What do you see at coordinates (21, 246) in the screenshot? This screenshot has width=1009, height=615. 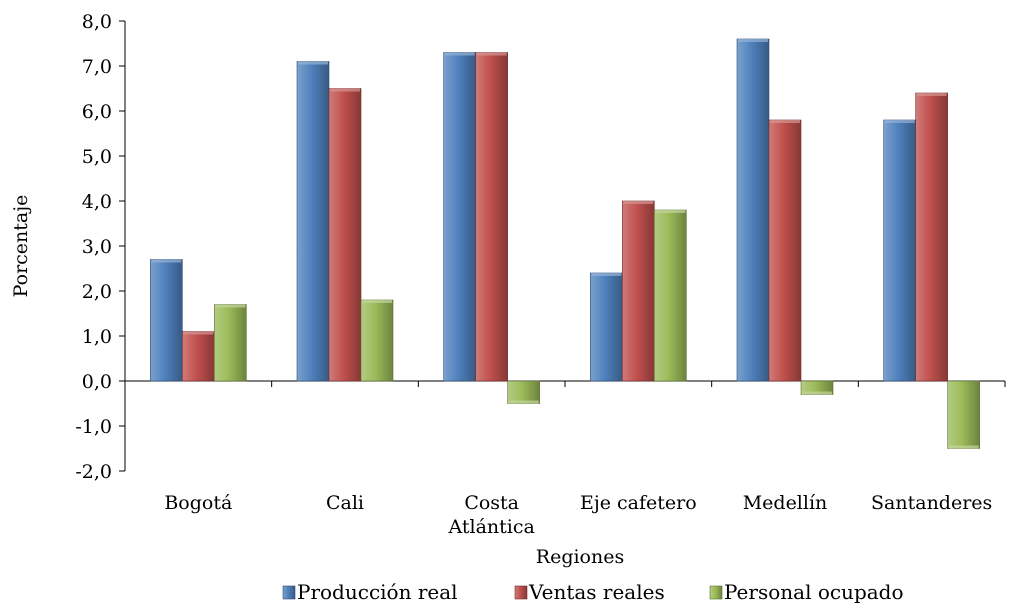 I see `y-axis-title: Porcentaje` at bounding box center [21, 246].